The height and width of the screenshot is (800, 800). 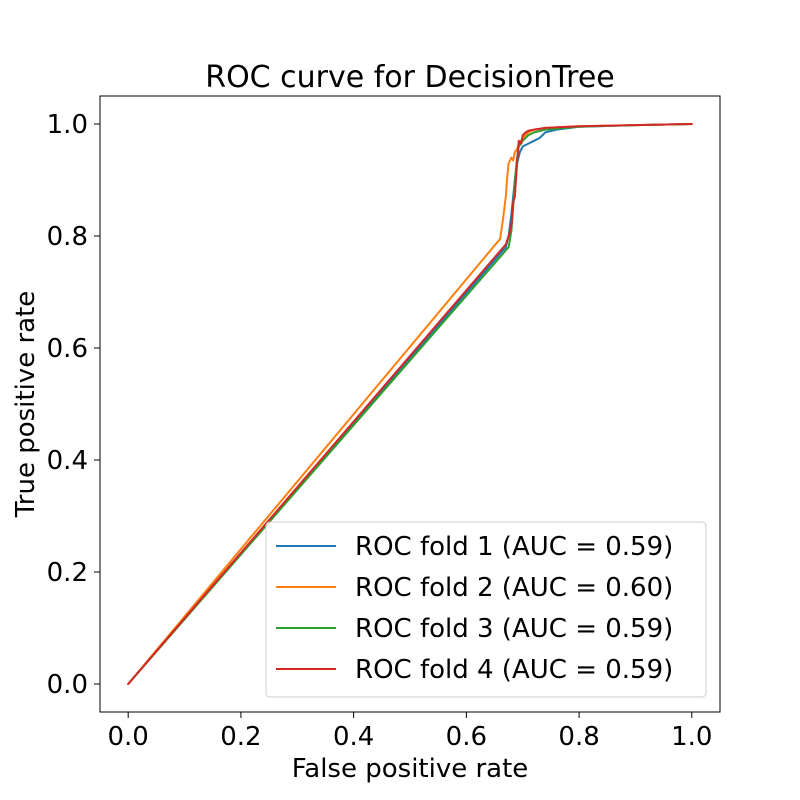 I want to click on y-tick-label: 0.4, so click(x=67, y=461).